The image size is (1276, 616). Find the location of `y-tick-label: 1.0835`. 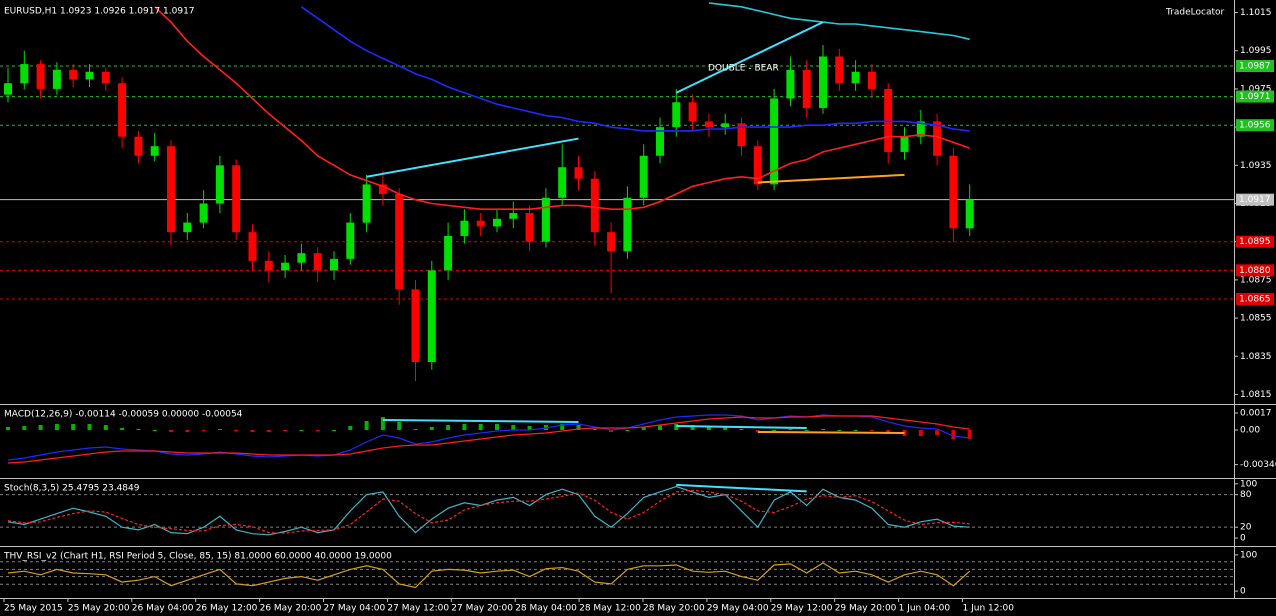

y-tick-label: 1.0835 is located at coordinates (1256, 357).